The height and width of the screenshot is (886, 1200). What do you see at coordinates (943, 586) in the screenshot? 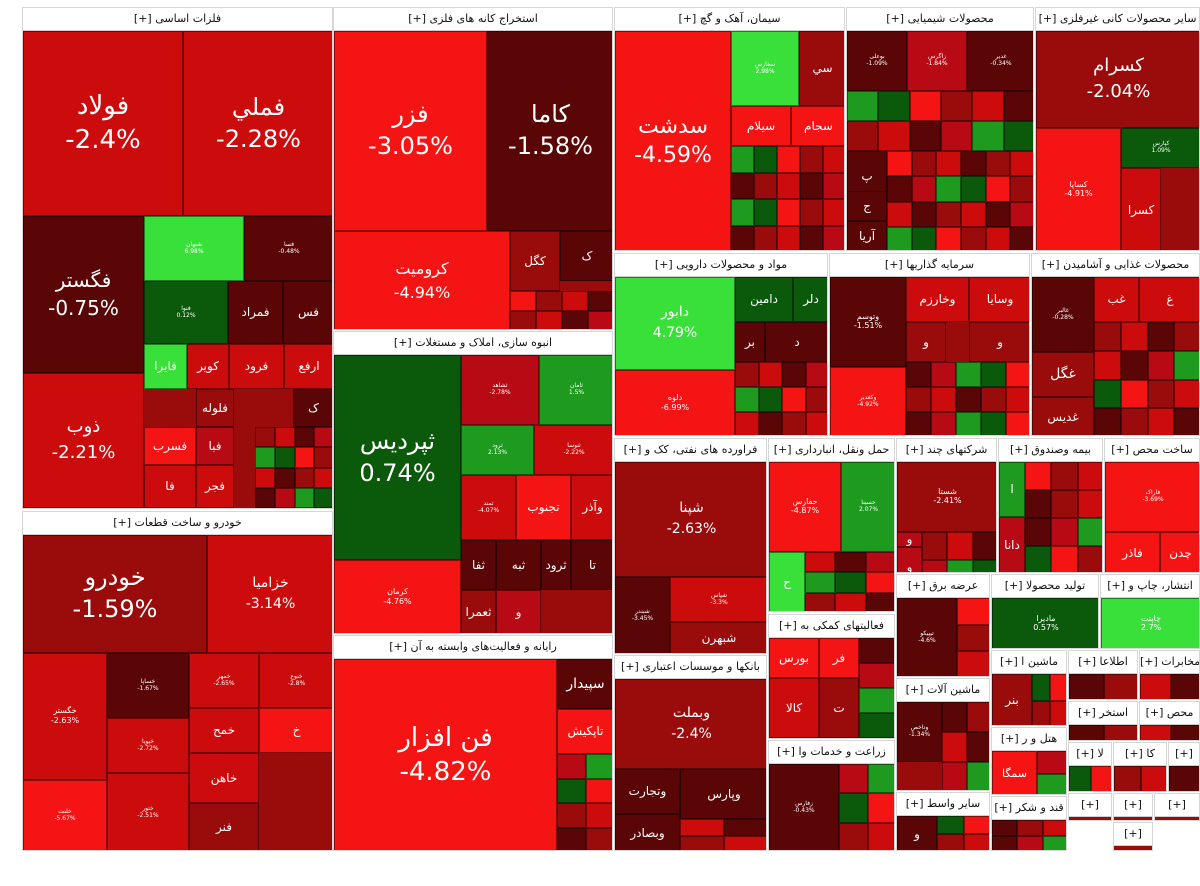
I see `sector-title: [+] عرضه برق` at bounding box center [943, 586].